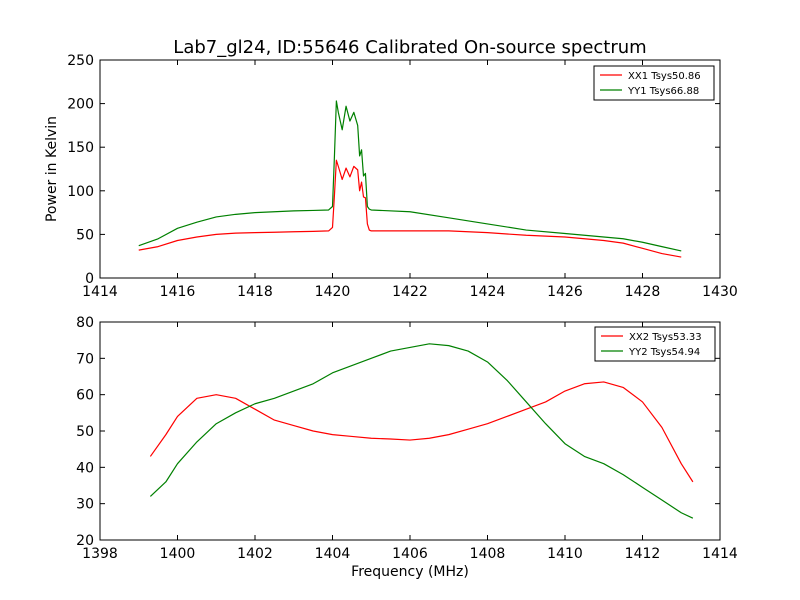 The width and height of the screenshot is (800, 600). What do you see at coordinates (663, 91) in the screenshot?
I see `legend-label: YY1 Tsys66.88` at bounding box center [663, 91].